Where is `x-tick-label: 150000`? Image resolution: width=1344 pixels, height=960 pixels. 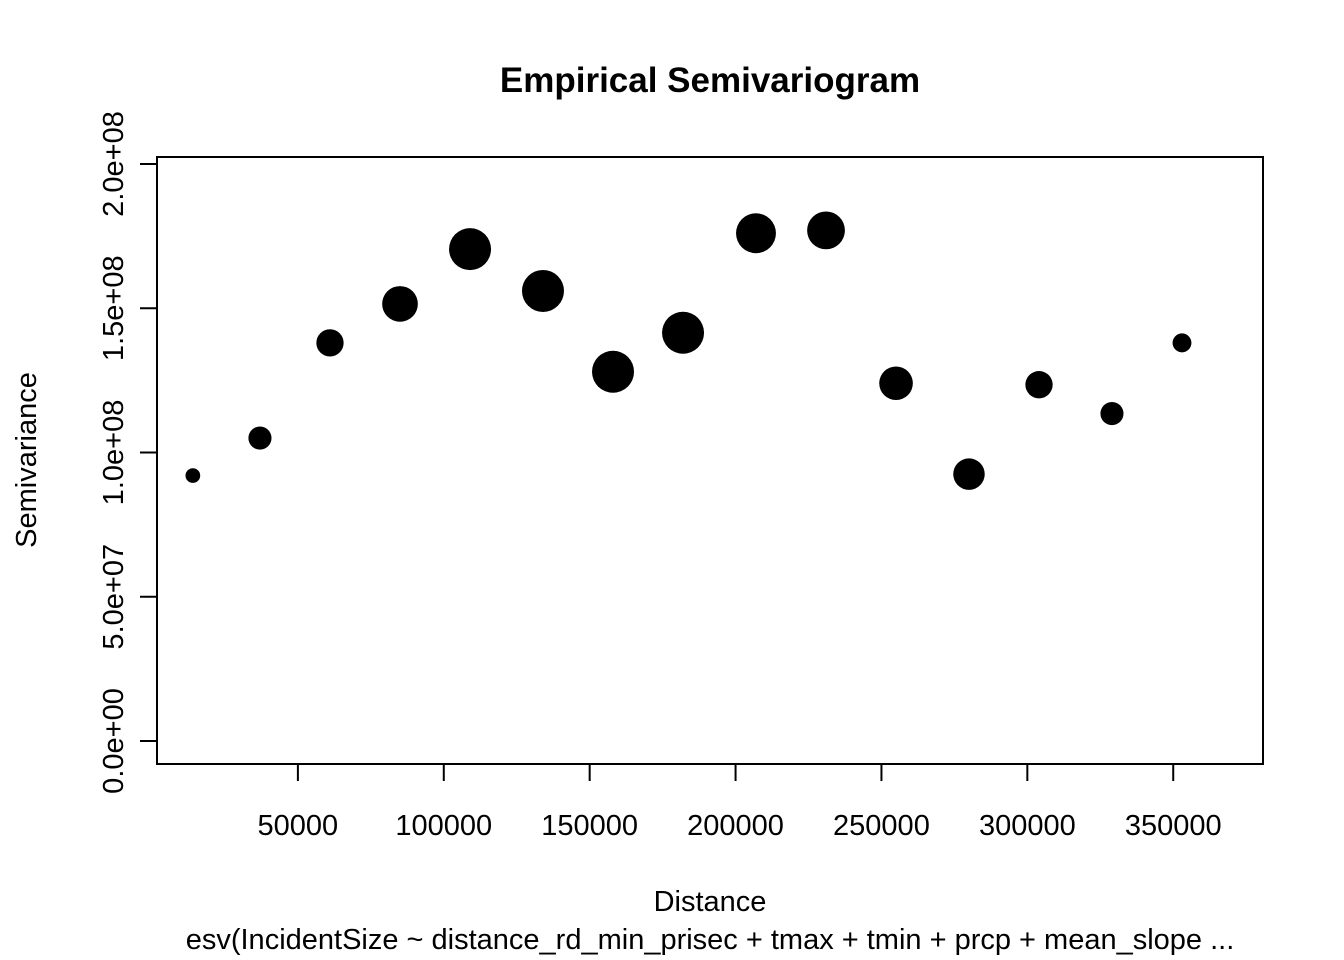 x-tick-label: 150000 is located at coordinates (589, 826).